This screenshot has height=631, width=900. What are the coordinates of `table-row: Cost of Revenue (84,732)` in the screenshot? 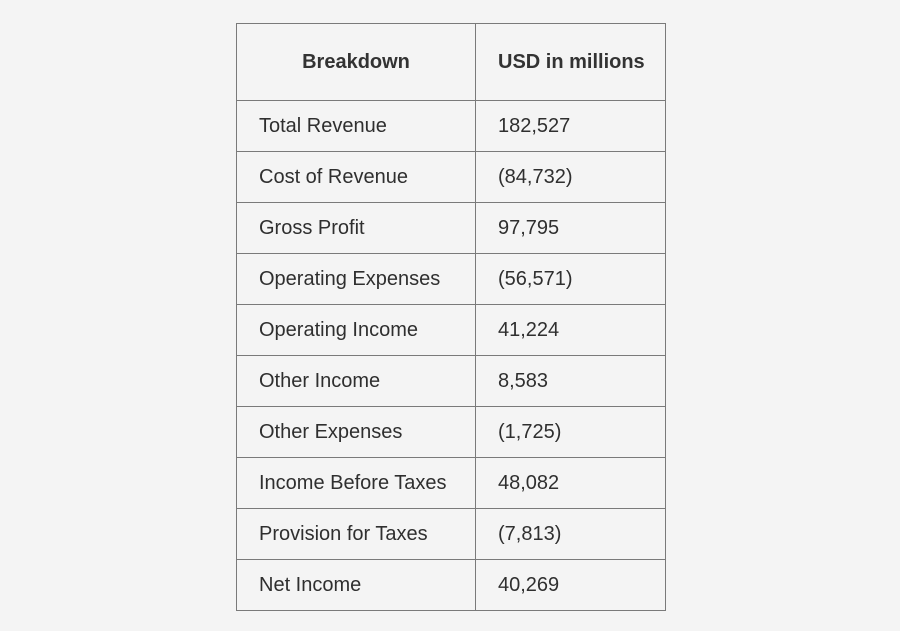 It's located at (451, 177).